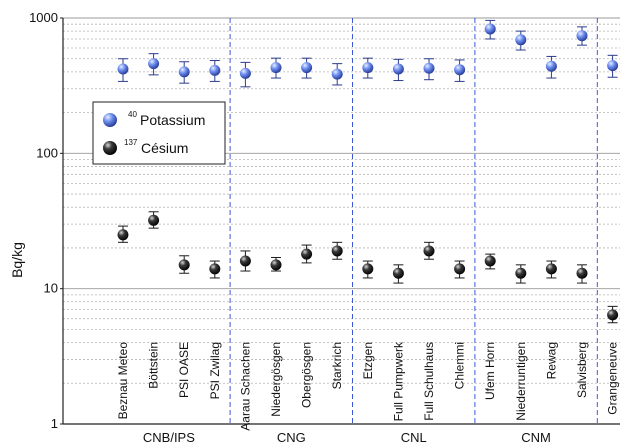 The width and height of the screenshot is (622, 448). I want to click on category-label: Salvisberg, so click(582, 370).